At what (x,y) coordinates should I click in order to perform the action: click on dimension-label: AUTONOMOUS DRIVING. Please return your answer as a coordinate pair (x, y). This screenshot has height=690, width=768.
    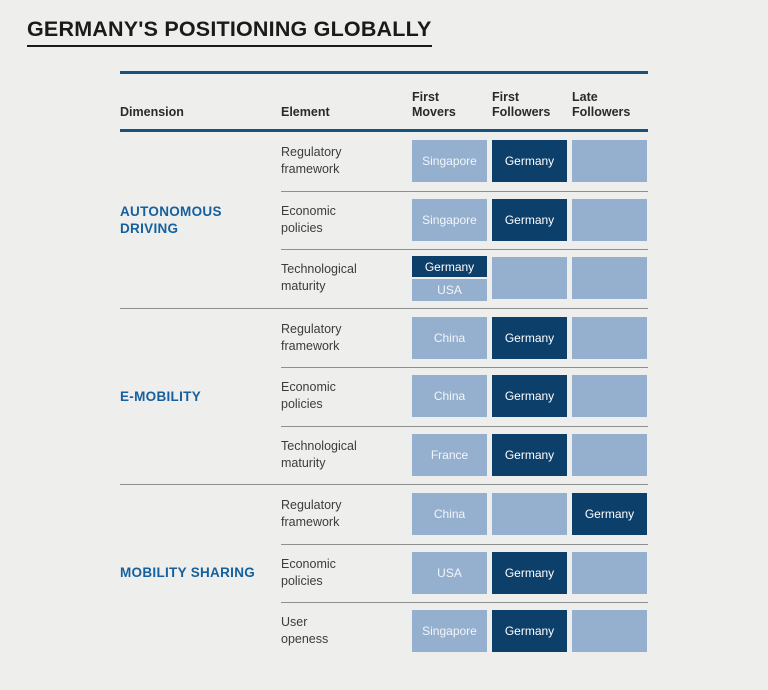
    Looking at the image, I should click on (171, 219).